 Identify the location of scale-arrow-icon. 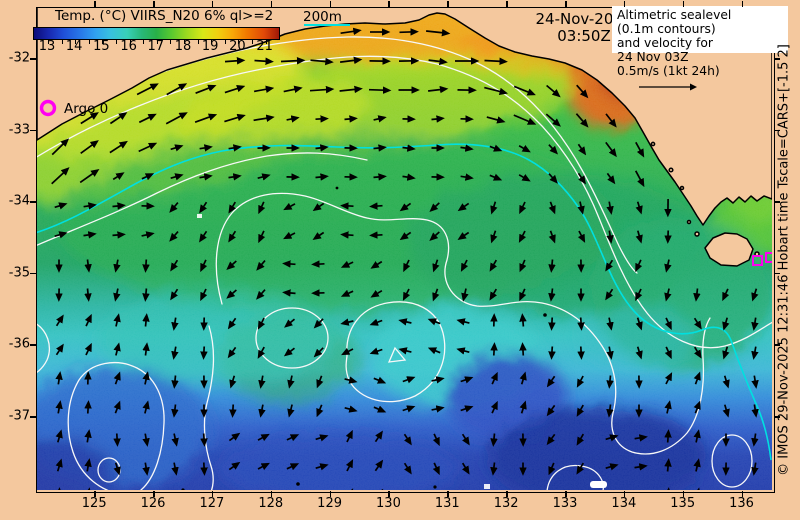
(668, 87).